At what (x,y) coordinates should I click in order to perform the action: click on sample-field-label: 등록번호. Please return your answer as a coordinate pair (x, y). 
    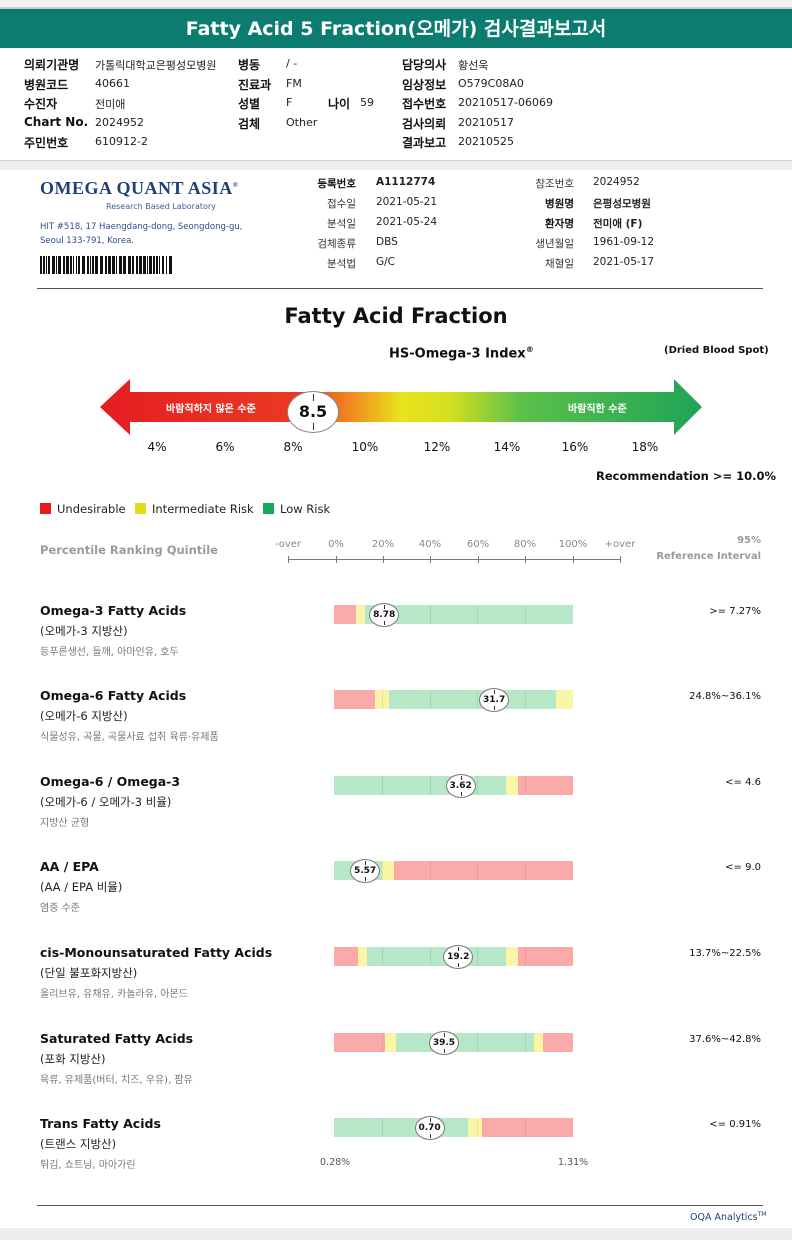
    Looking at the image, I should click on (336, 184).